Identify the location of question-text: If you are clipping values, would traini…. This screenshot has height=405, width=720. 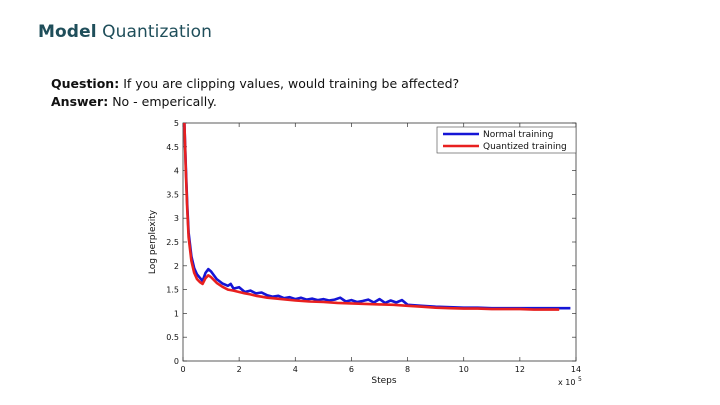
(291, 83).